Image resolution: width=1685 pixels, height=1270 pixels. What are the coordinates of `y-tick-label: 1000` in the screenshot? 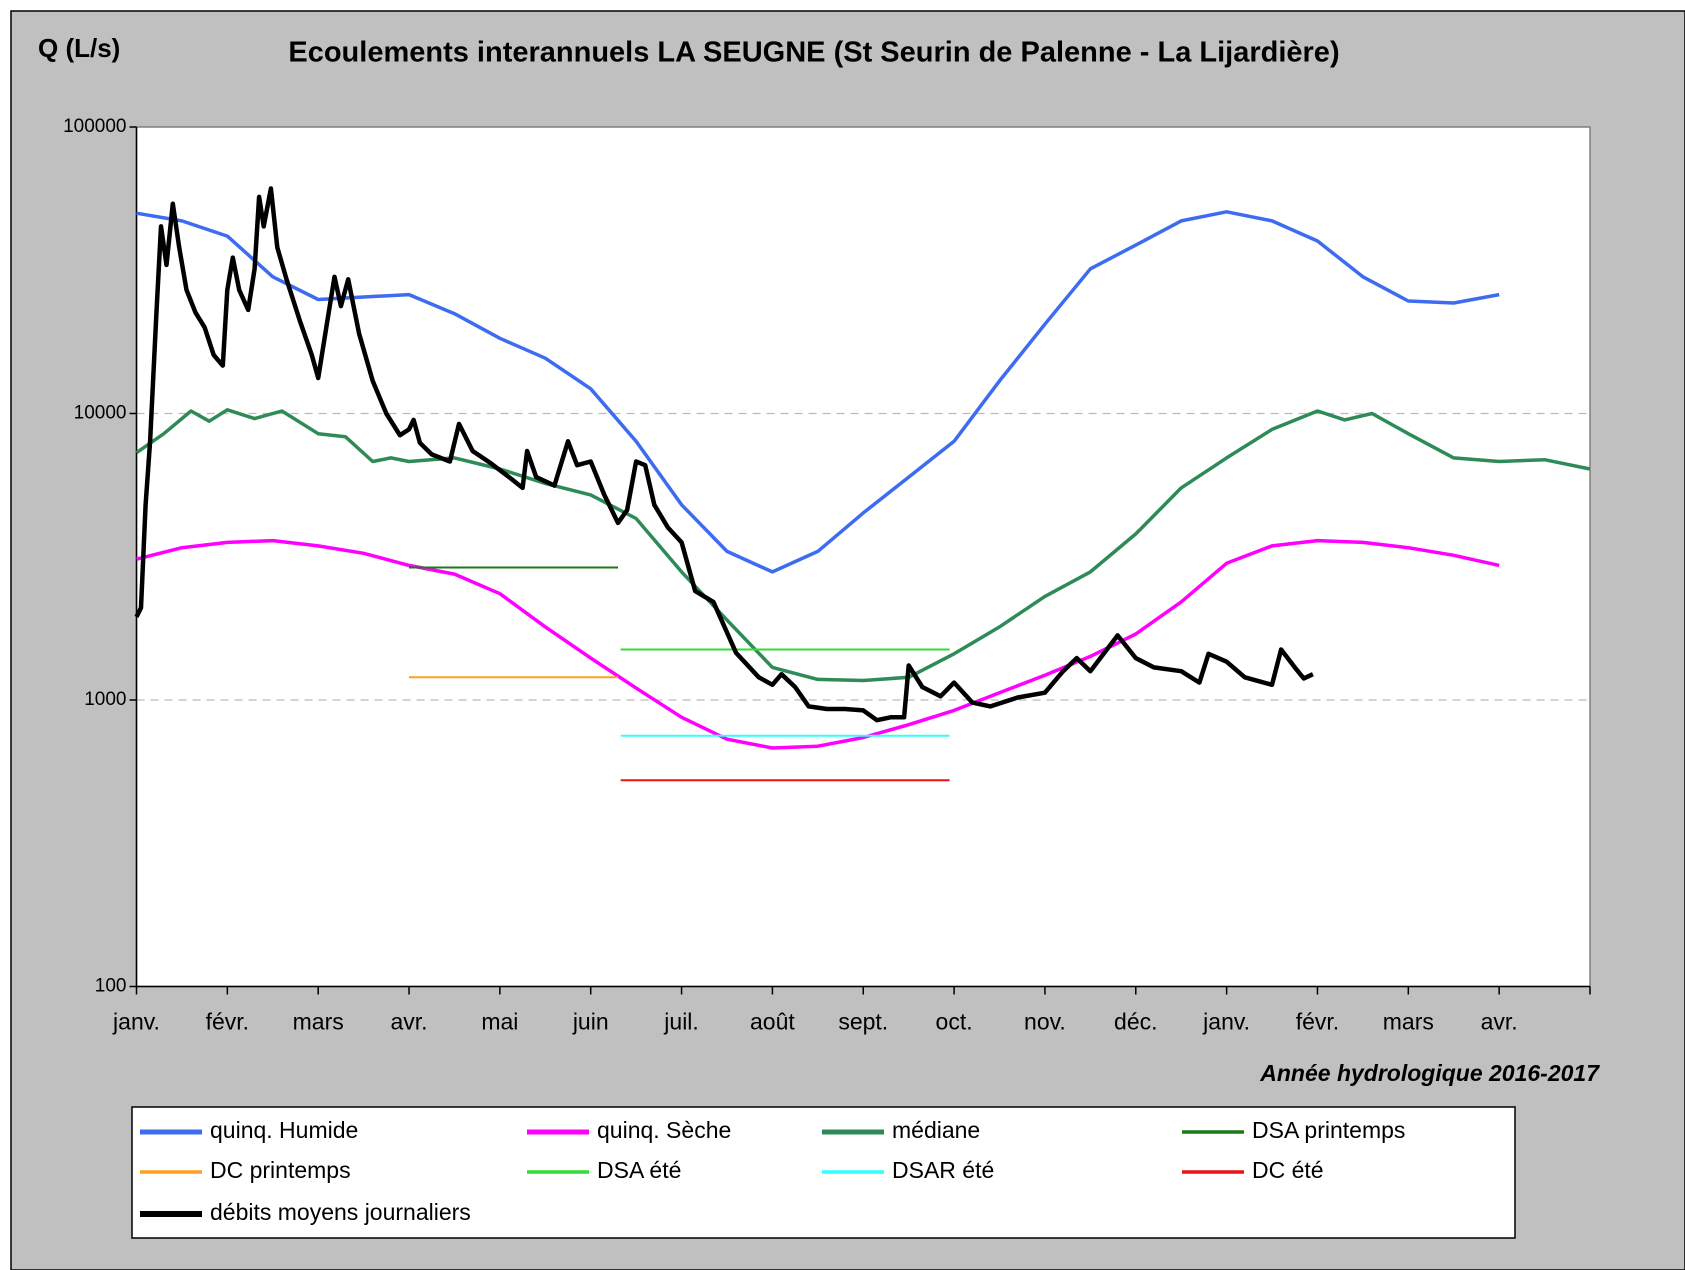 It's located at (105, 699).